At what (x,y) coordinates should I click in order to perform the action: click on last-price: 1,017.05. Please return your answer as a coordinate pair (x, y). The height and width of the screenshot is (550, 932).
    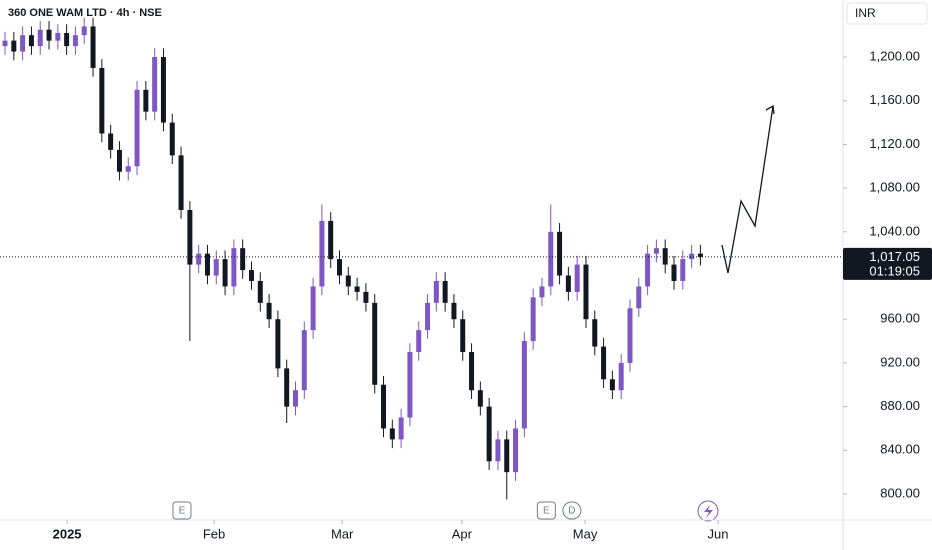
    Looking at the image, I should click on (894, 256).